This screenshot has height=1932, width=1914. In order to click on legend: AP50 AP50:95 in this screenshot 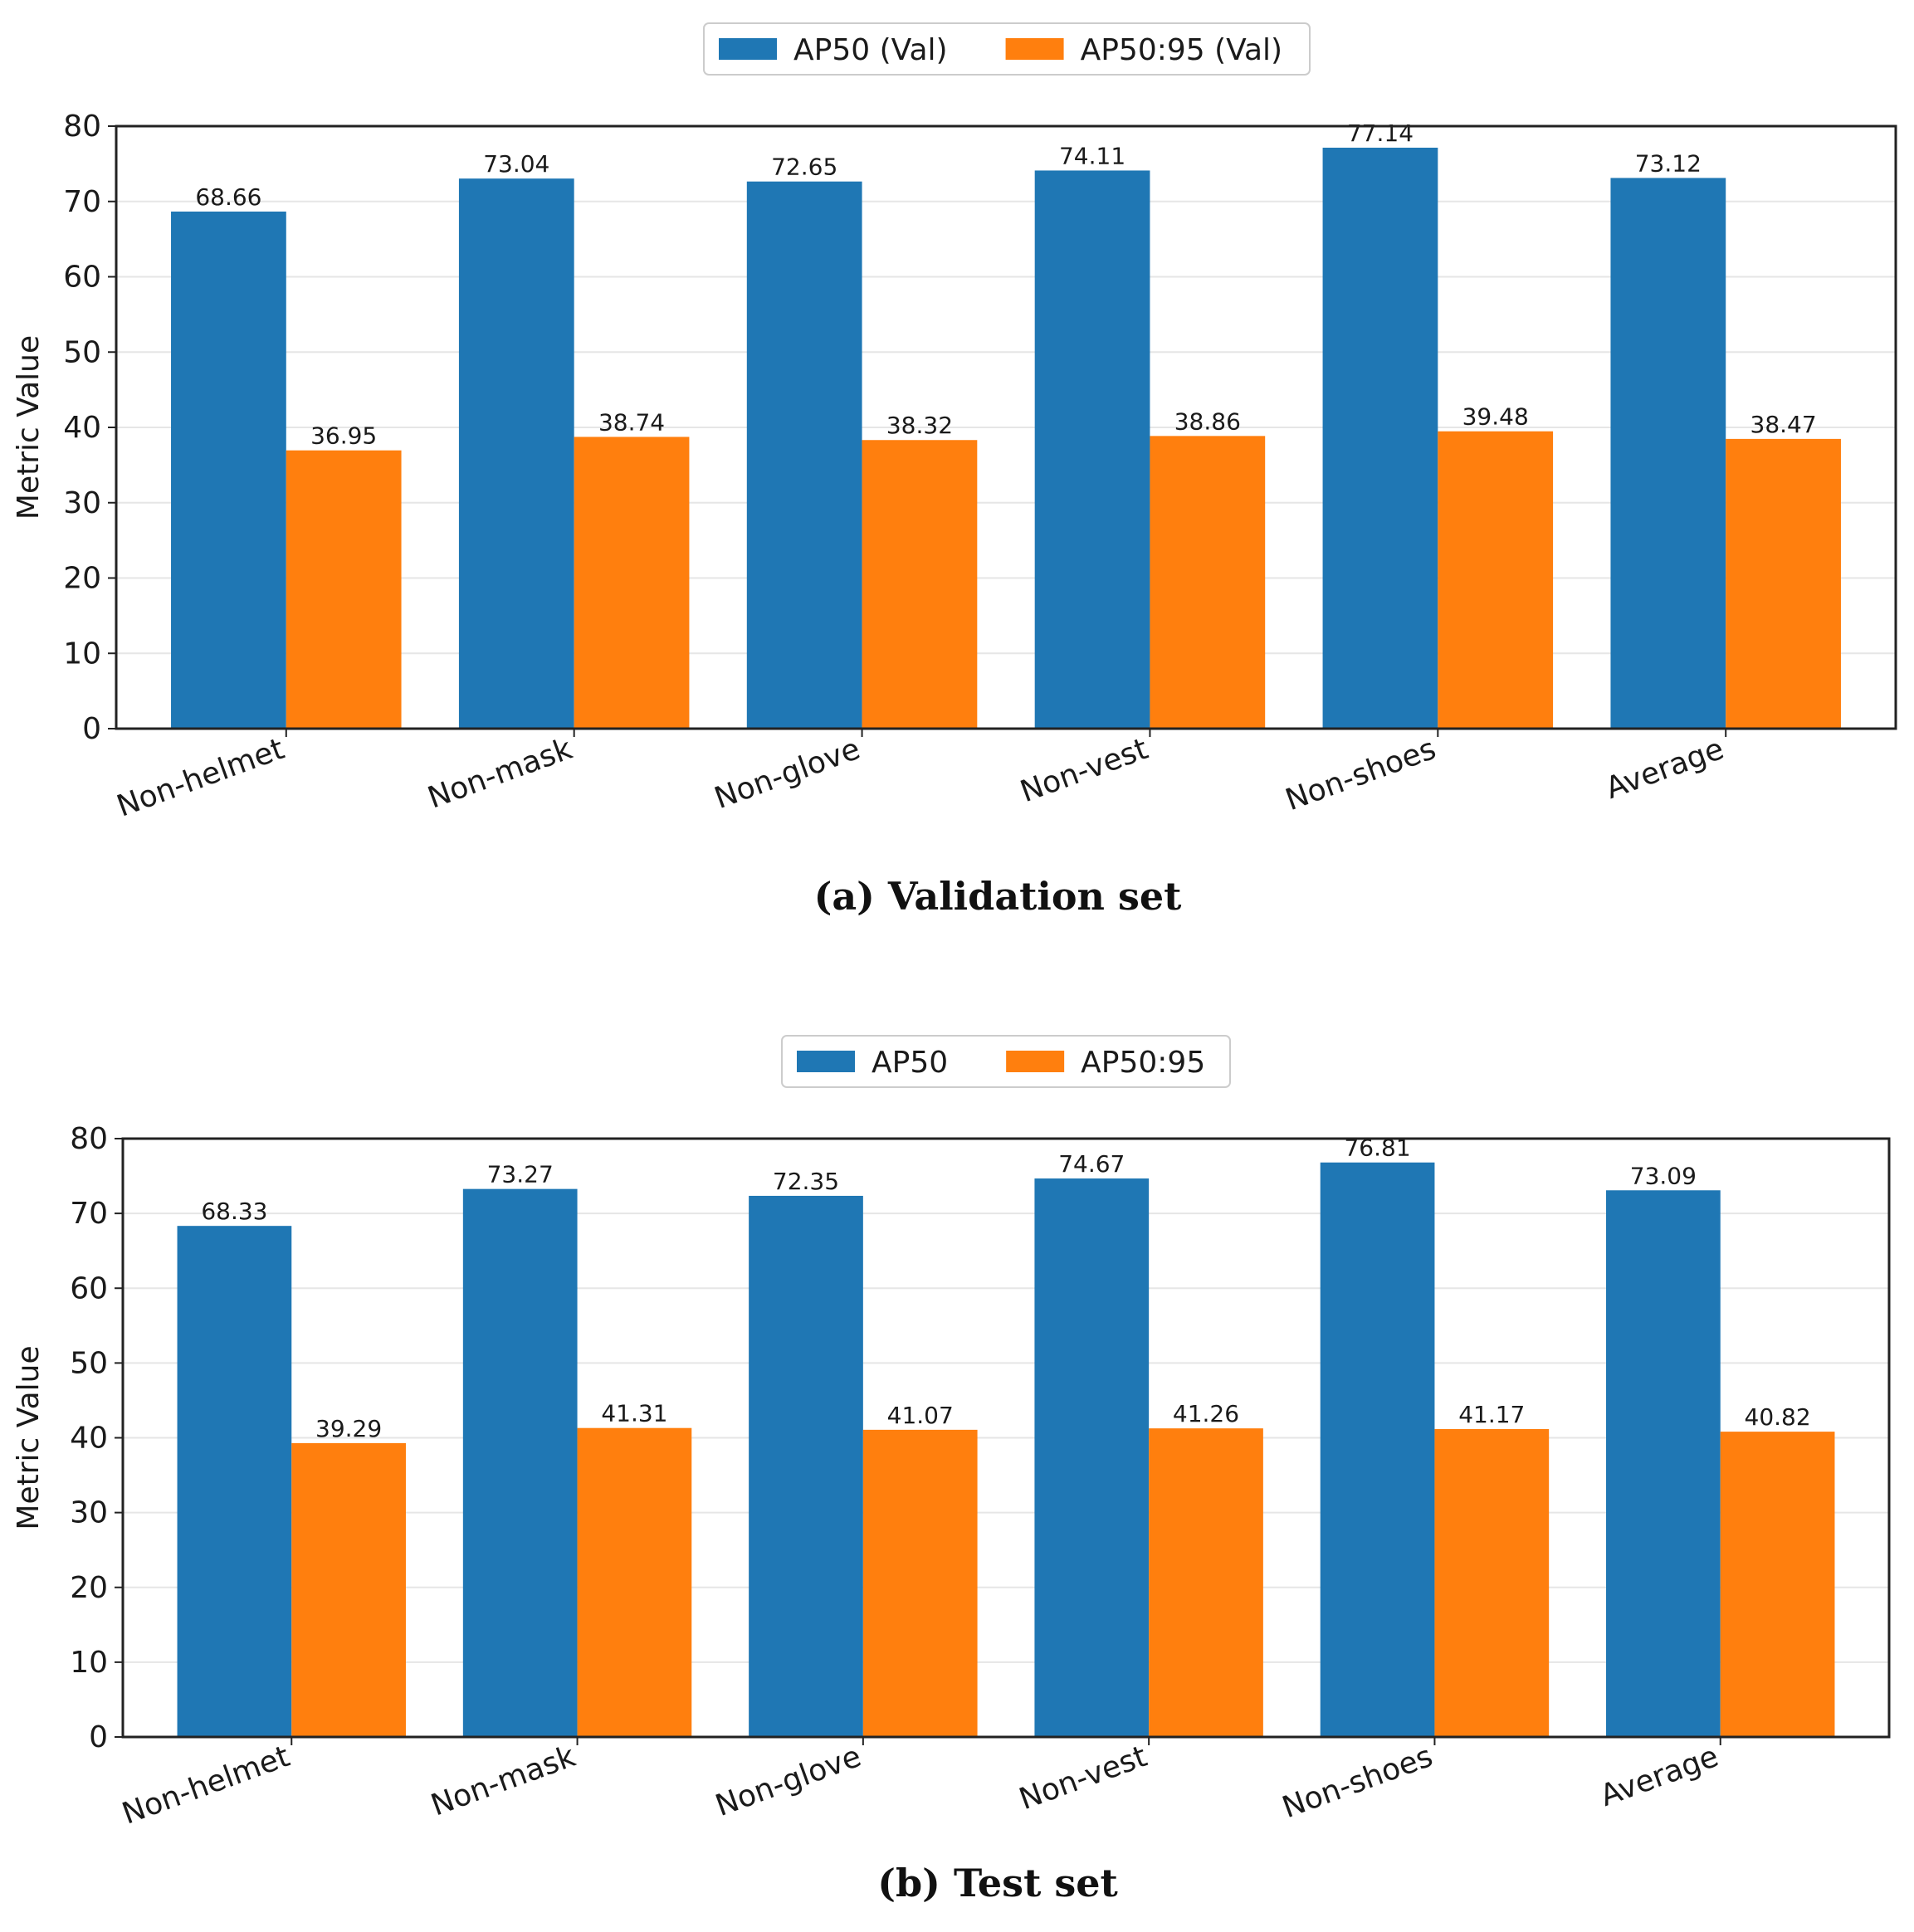, I will do `click(1006, 1061)`.